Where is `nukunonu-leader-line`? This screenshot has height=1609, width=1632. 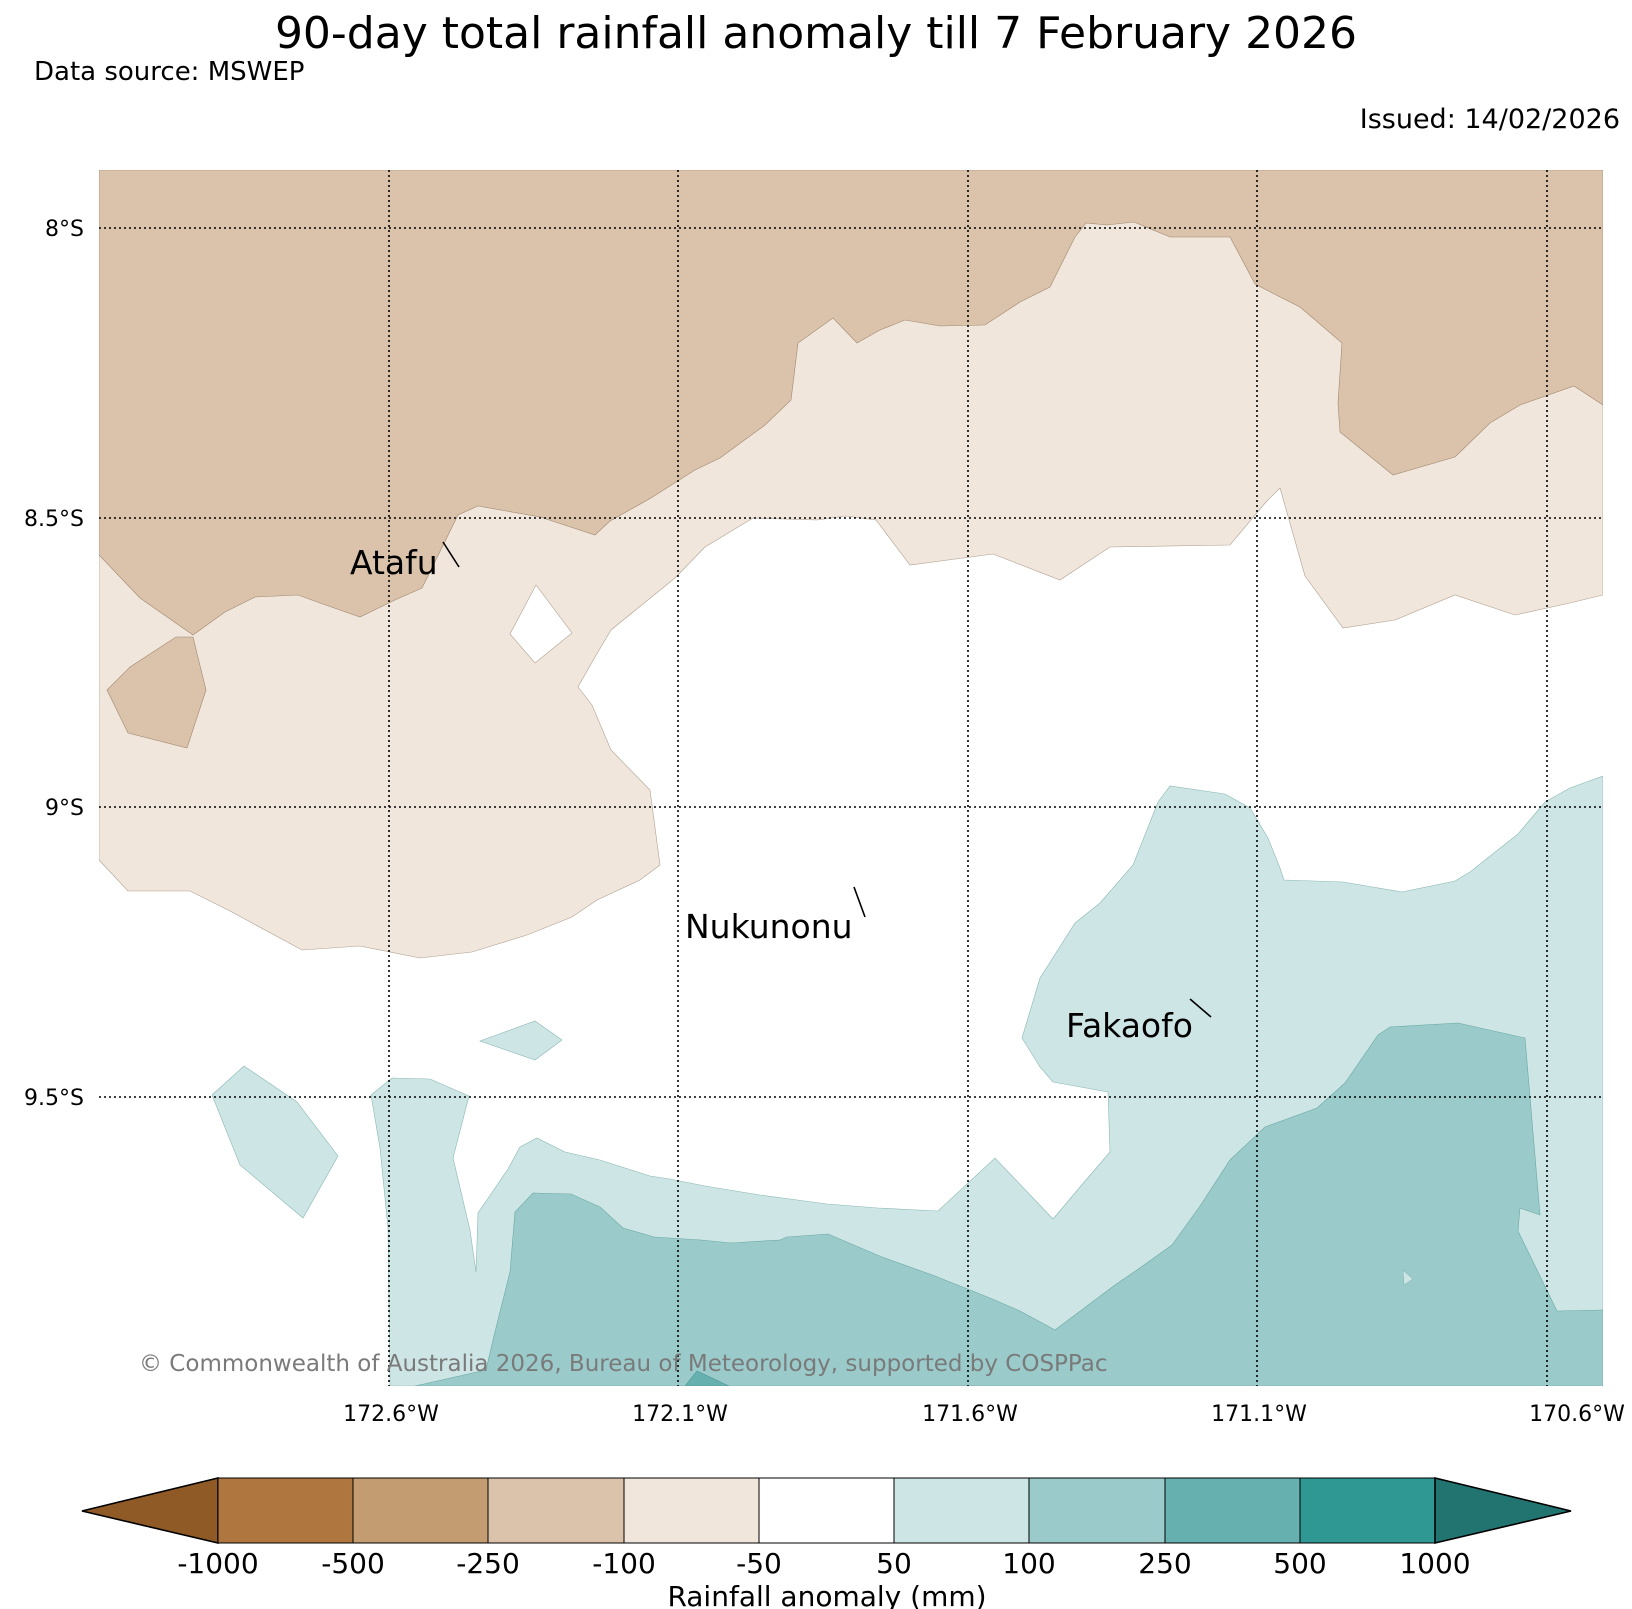
nukunonu-leader-line is located at coordinates (859, 902).